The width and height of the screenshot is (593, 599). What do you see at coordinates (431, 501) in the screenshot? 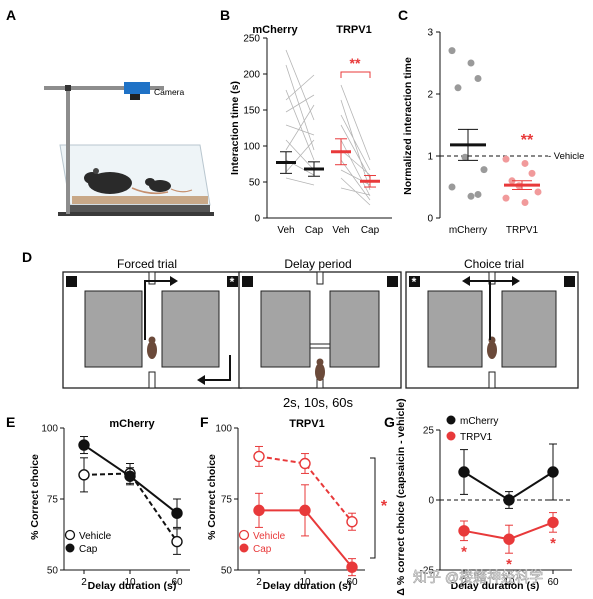
I see `ytick-label: 0` at bounding box center [431, 501].